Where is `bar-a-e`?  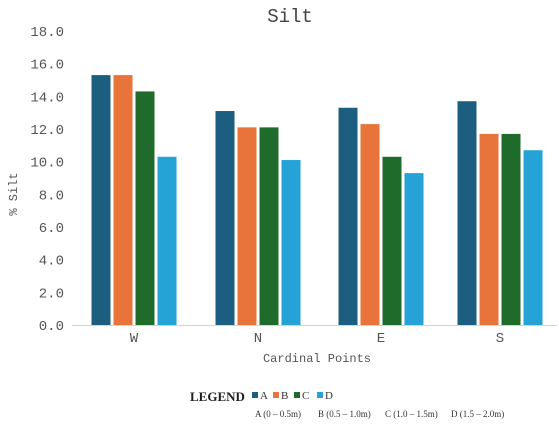
bar-a-e is located at coordinates (348, 216).